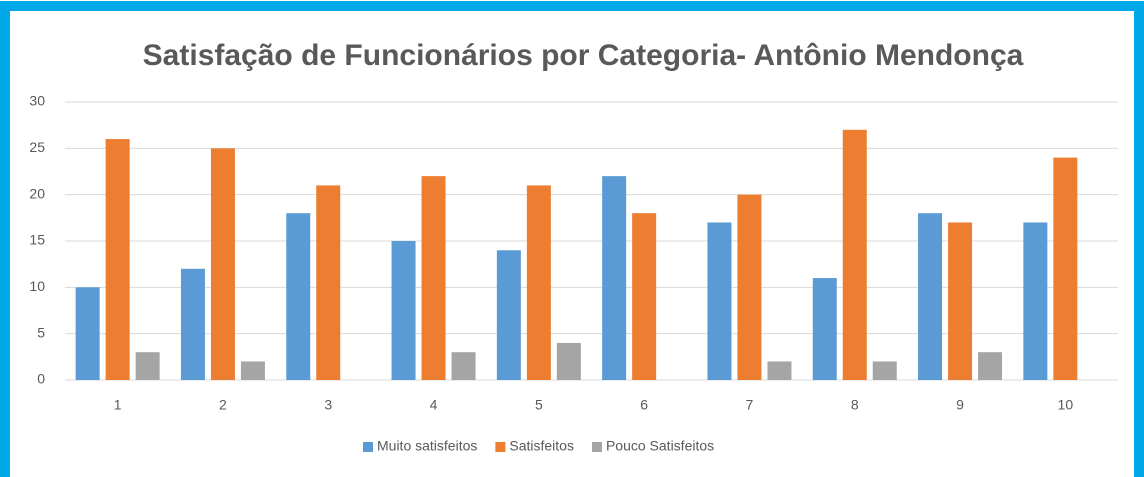 The image size is (1144, 477). Describe the element at coordinates (660, 446) in the screenshot. I see `legend-label: Pouco Satisfeitos` at that location.